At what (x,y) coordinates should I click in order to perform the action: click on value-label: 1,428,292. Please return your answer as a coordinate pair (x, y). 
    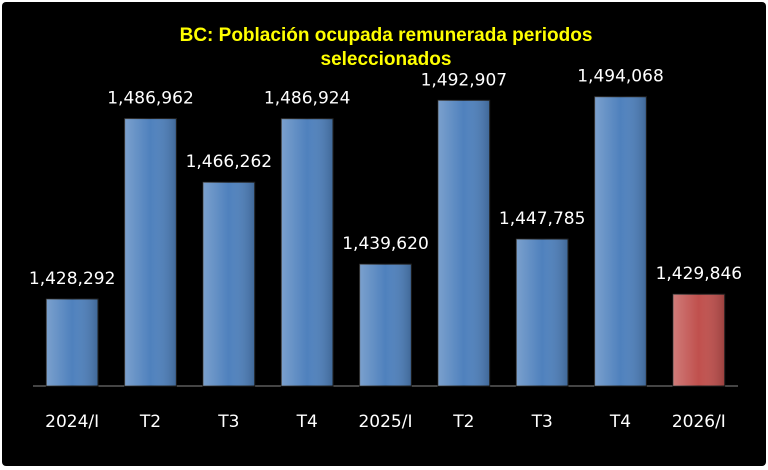
    Looking at the image, I should click on (72, 279).